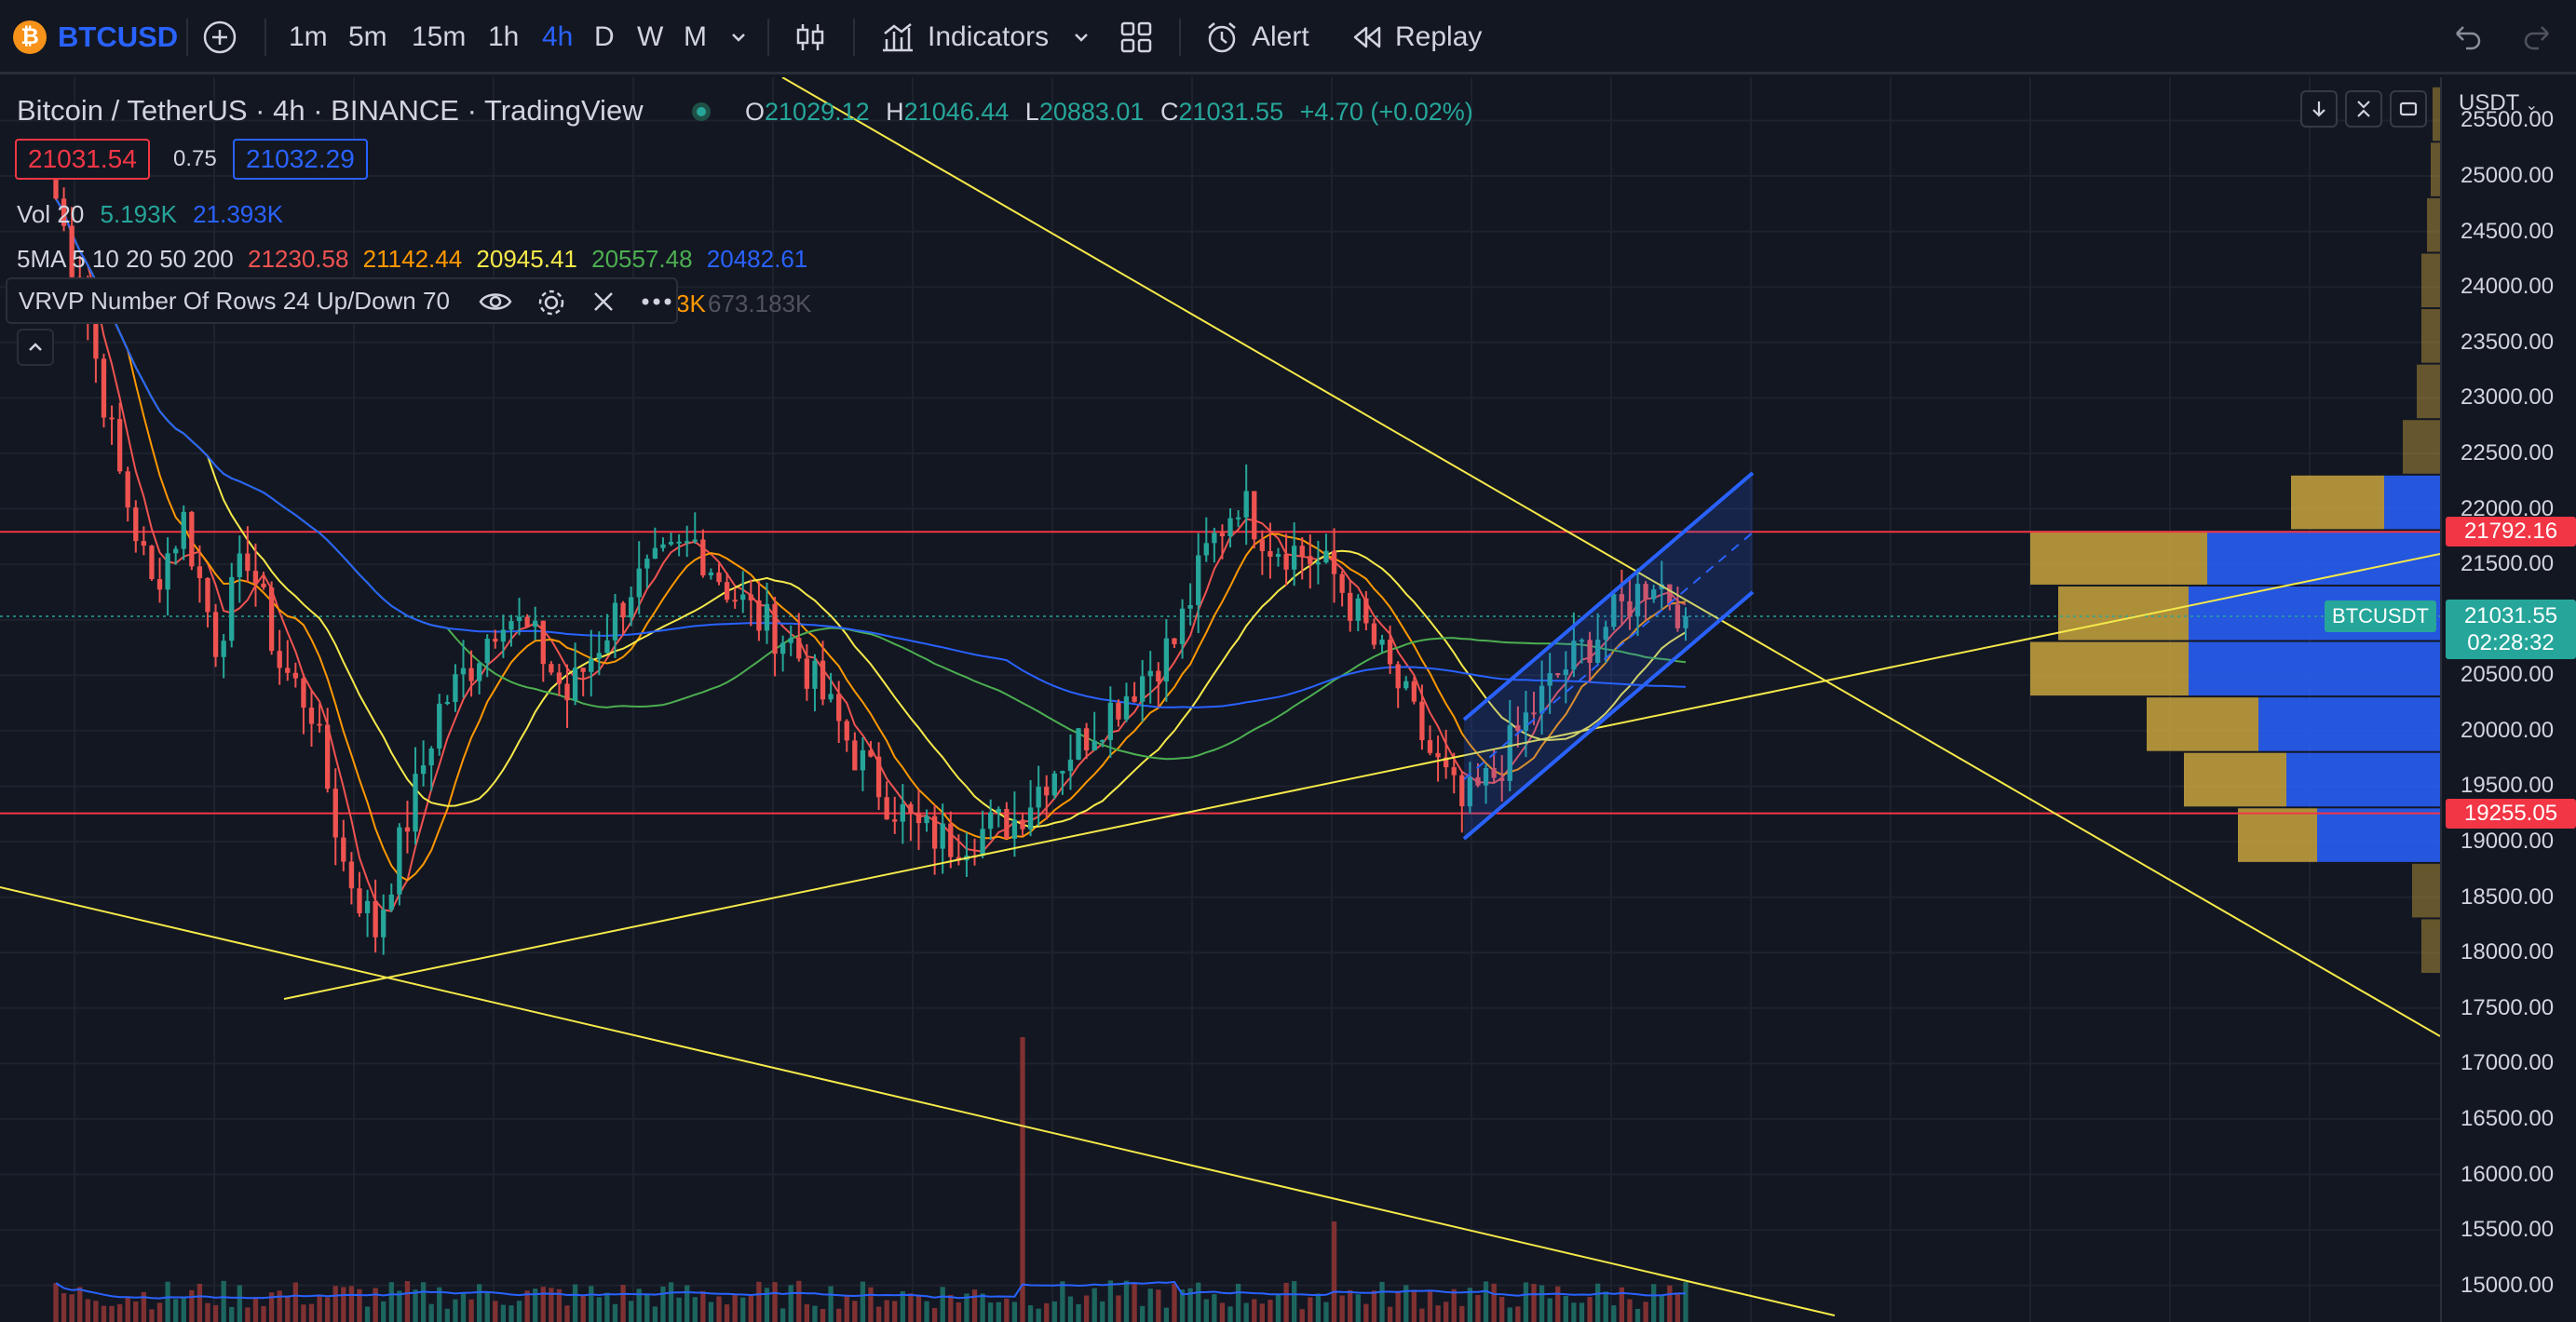  What do you see at coordinates (504, 36) in the screenshot?
I see `interval-1h: 1h` at bounding box center [504, 36].